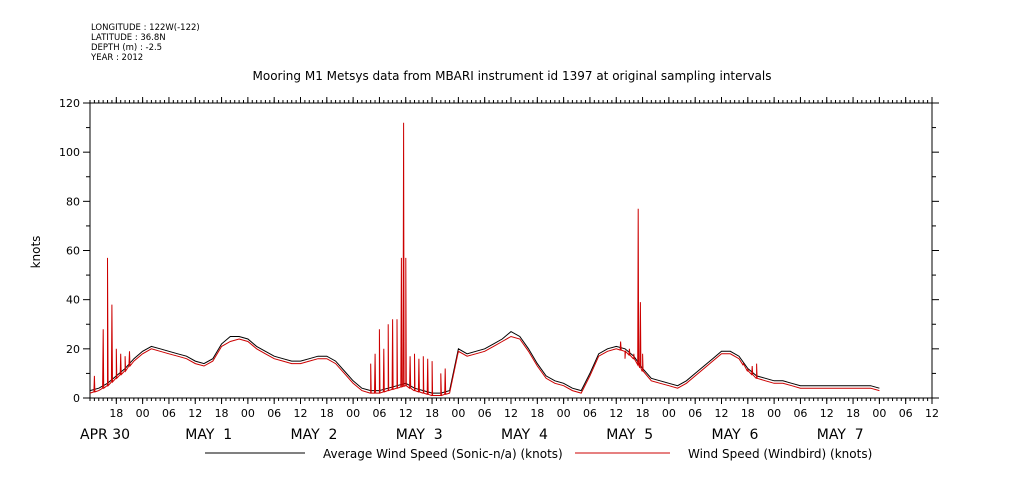  Describe the element at coordinates (69, 103) in the screenshot. I see `y-tick-label: 120` at that location.